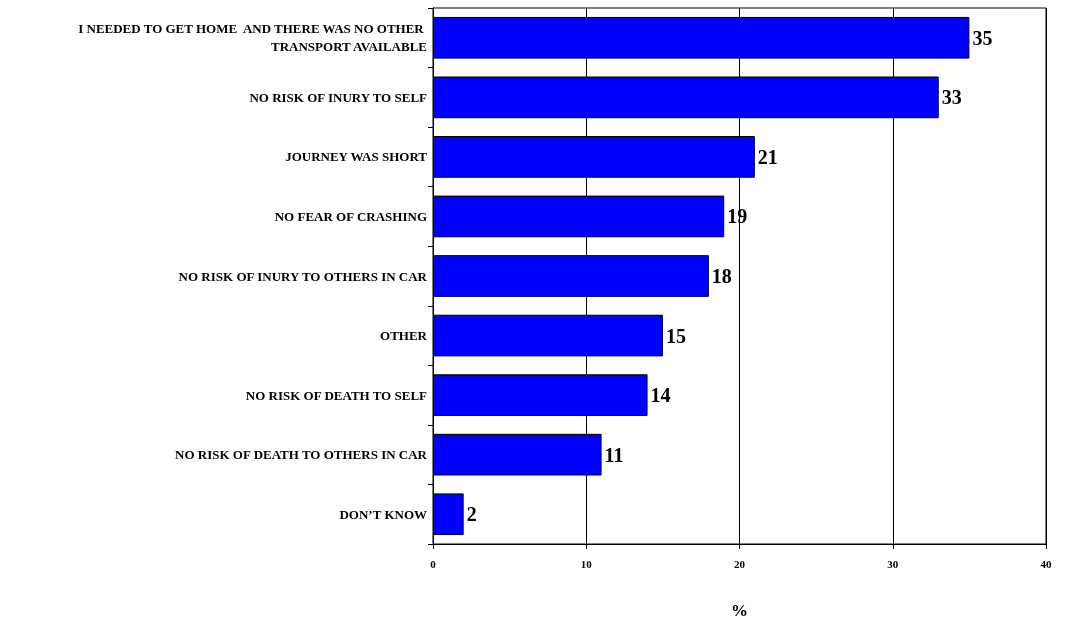  Describe the element at coordinates (721, 276) in the screenshot. I see `data-label: 18` at that location.